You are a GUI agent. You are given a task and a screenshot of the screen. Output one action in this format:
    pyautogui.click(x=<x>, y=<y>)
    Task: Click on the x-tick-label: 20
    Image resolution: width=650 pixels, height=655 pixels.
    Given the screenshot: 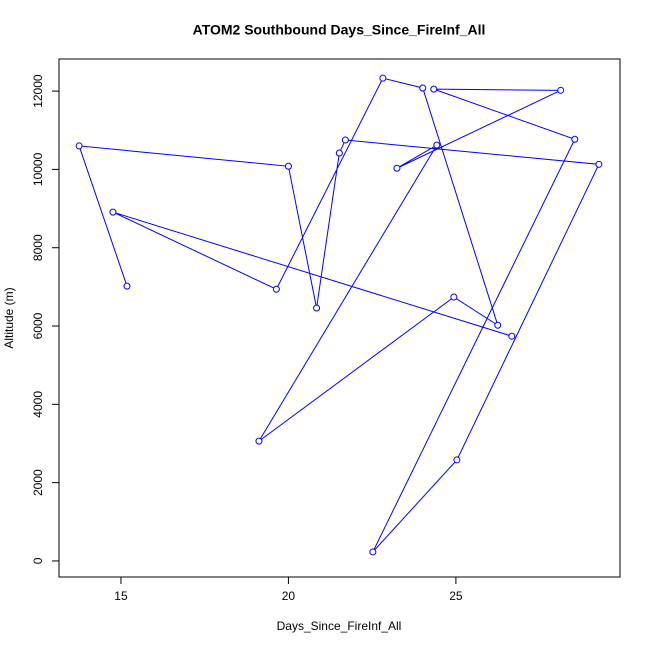 What is the action you would take?
    pyautogui.click(x=289, y=596)
    